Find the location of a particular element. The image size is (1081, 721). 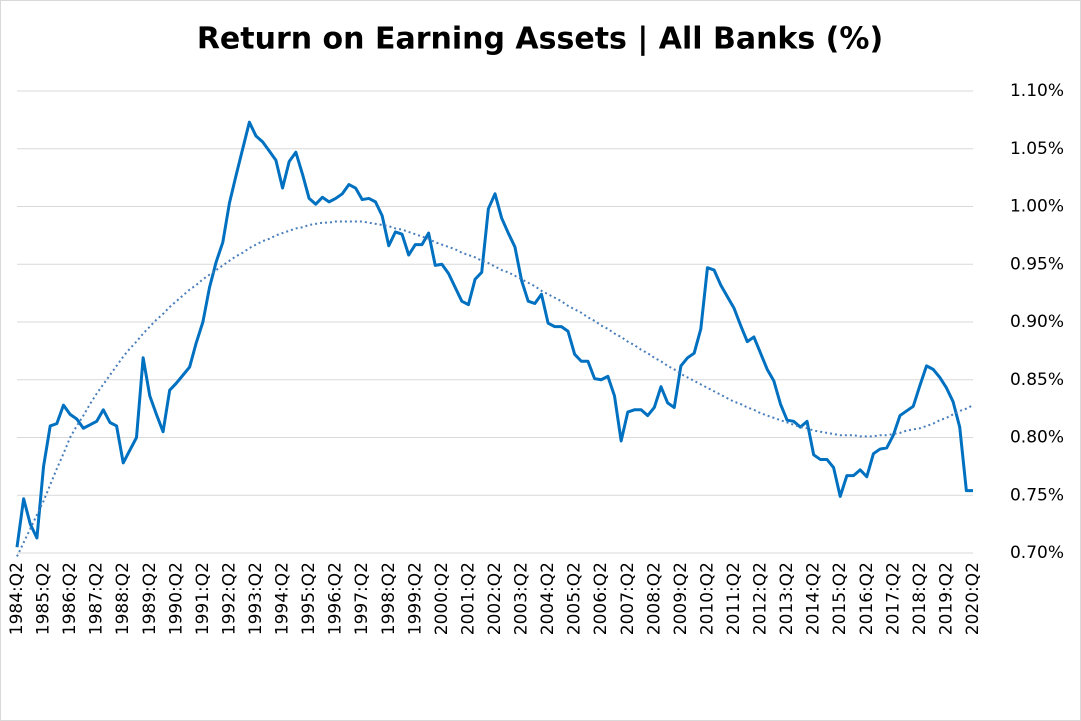

x-tick-label: 1992:Q2 is located at coordinates (229, 598).